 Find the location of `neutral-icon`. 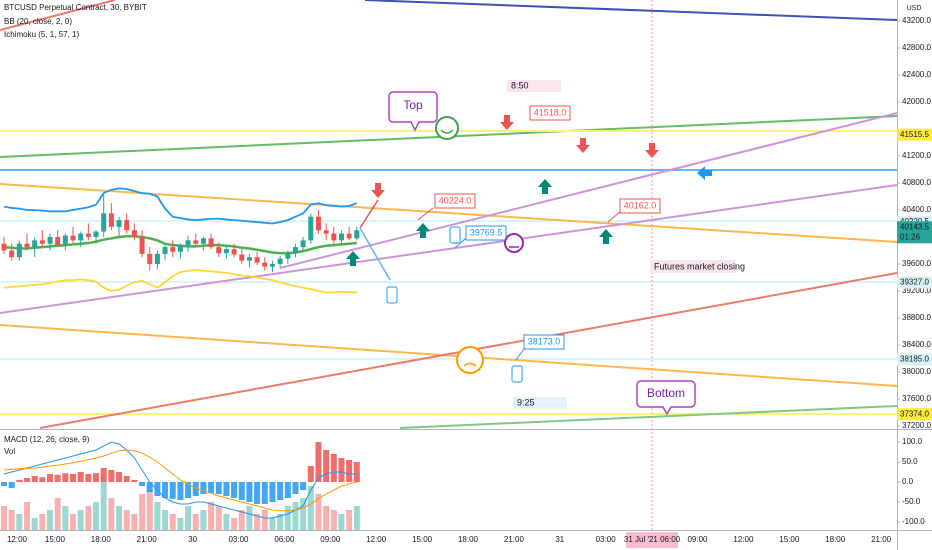

neutral-icon is located at coordinates (514, 243).